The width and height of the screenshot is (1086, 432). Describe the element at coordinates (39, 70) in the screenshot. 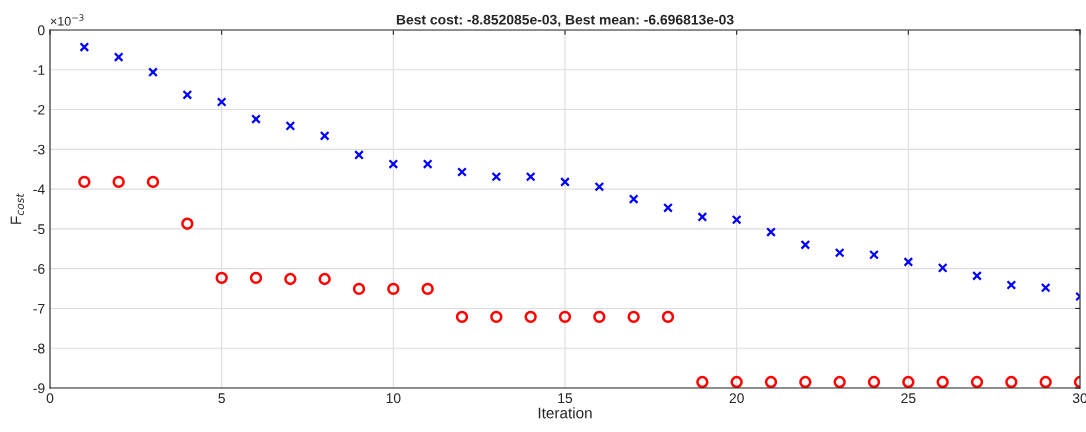

I see `y-tick-label: -1` at that location.